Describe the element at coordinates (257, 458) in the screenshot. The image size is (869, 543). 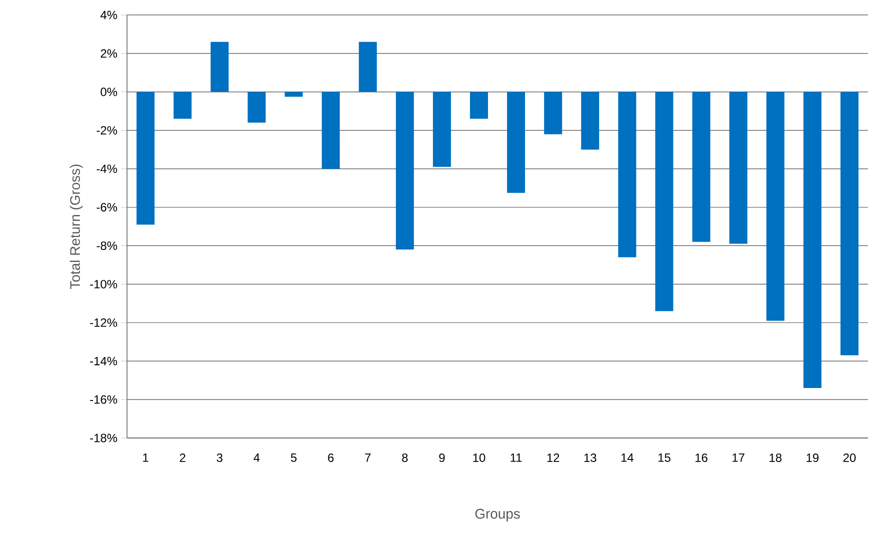
I see `x-tick-label: 4` at that location.